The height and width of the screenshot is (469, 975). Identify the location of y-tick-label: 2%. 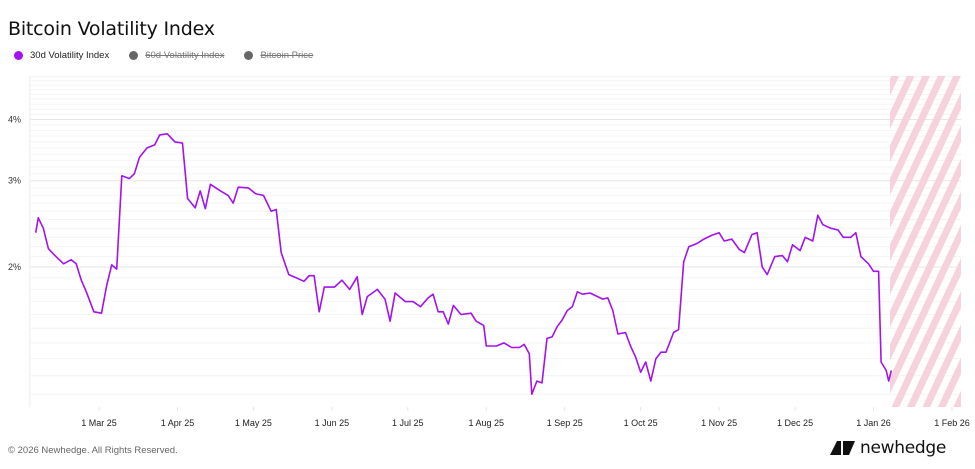
(14, 267).